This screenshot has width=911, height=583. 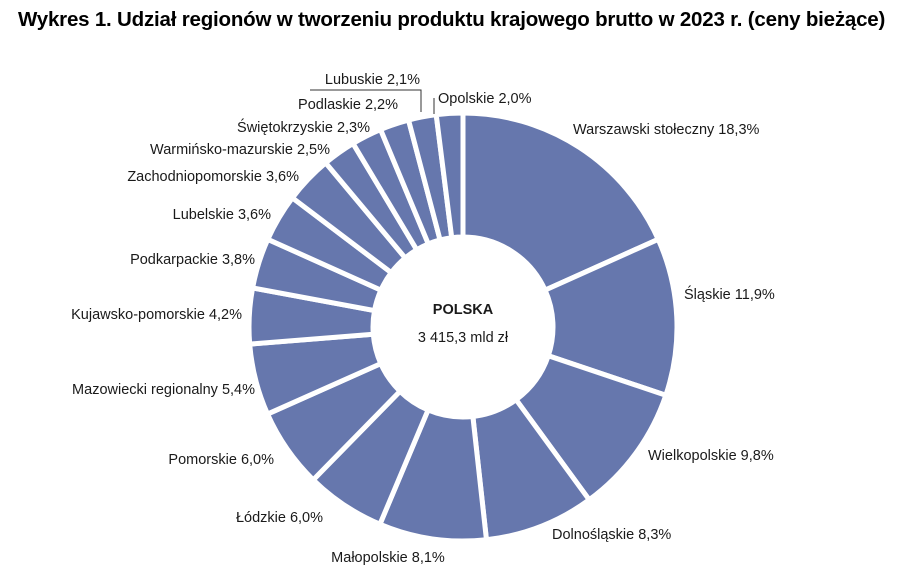 What do you see at coordinates (163, 390) in the screenshot?
I see `slice-label-8: Mazowiecki regionalny 5,4%` at bounding box center [163, 390].